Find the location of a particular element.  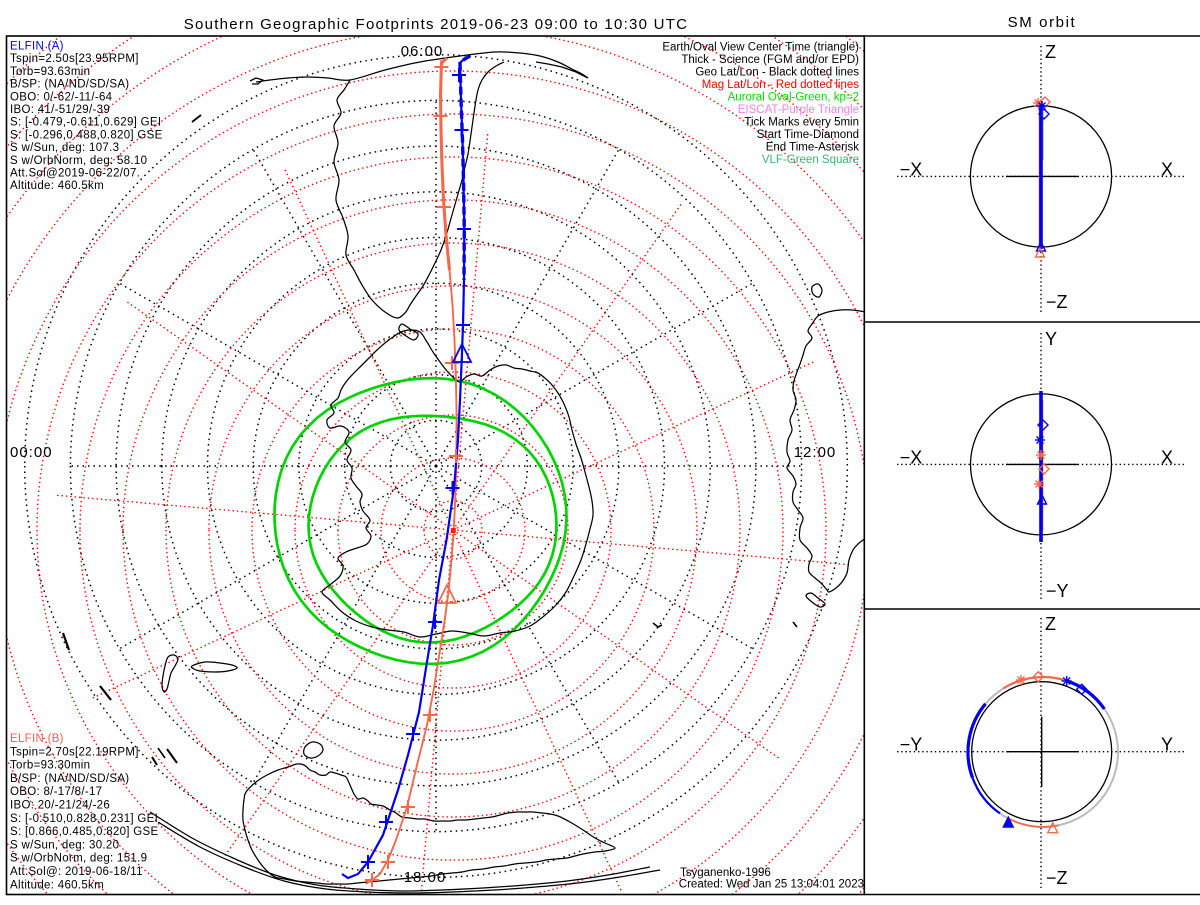

svg-text: 12:00 is located at coordinates (815, 452).